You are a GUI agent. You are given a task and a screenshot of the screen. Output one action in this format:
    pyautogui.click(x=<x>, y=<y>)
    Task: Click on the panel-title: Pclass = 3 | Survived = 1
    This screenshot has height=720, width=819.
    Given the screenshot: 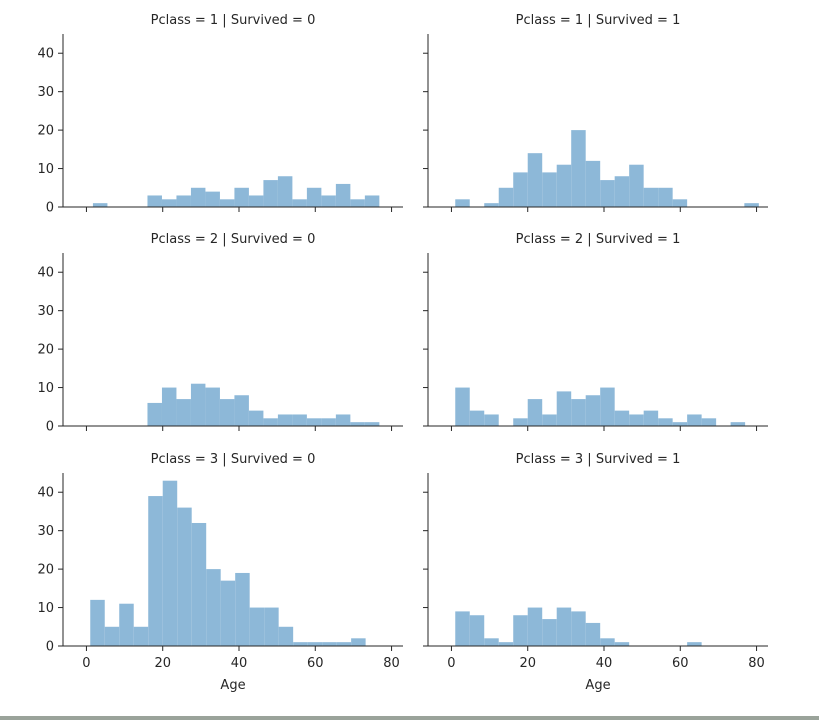 What is the action you would take?
    pyautogui.click(x=598, y=459)
    